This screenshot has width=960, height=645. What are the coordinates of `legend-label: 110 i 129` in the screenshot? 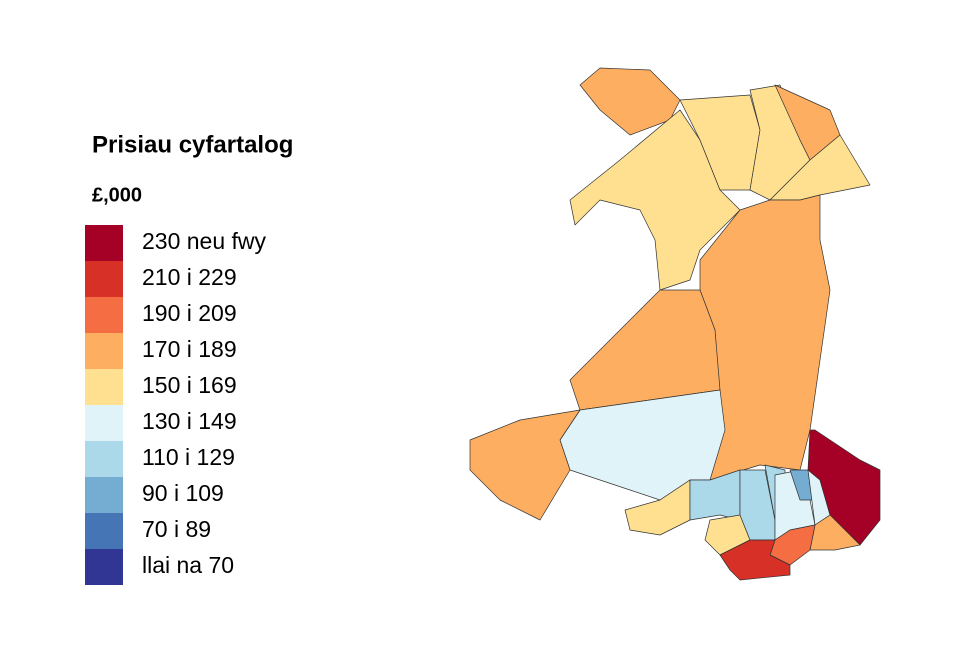 It's located at (188, 457).